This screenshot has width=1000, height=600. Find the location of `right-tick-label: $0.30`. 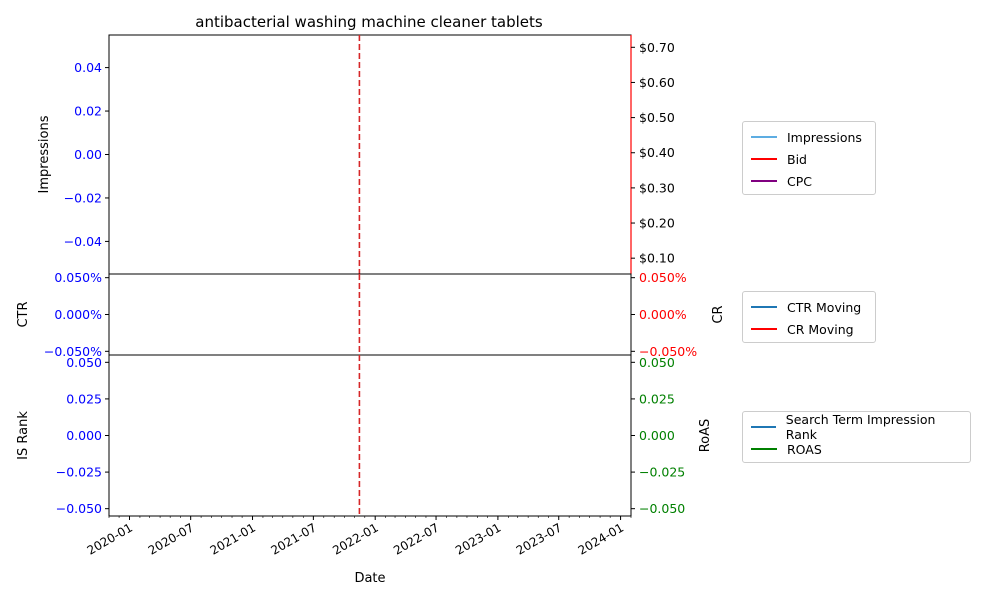

right-tick-label: $0.30 is located at coordinates (657, 187).